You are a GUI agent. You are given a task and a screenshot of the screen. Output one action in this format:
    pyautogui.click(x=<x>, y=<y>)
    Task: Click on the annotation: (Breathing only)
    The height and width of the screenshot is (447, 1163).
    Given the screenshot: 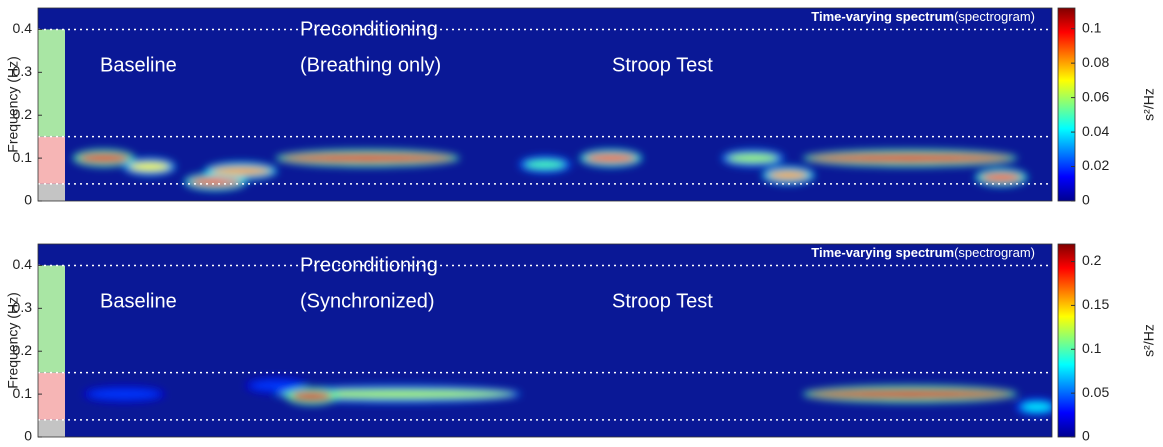 What is the action you would take?
    pyautogui.click(x=370, y=65)
    